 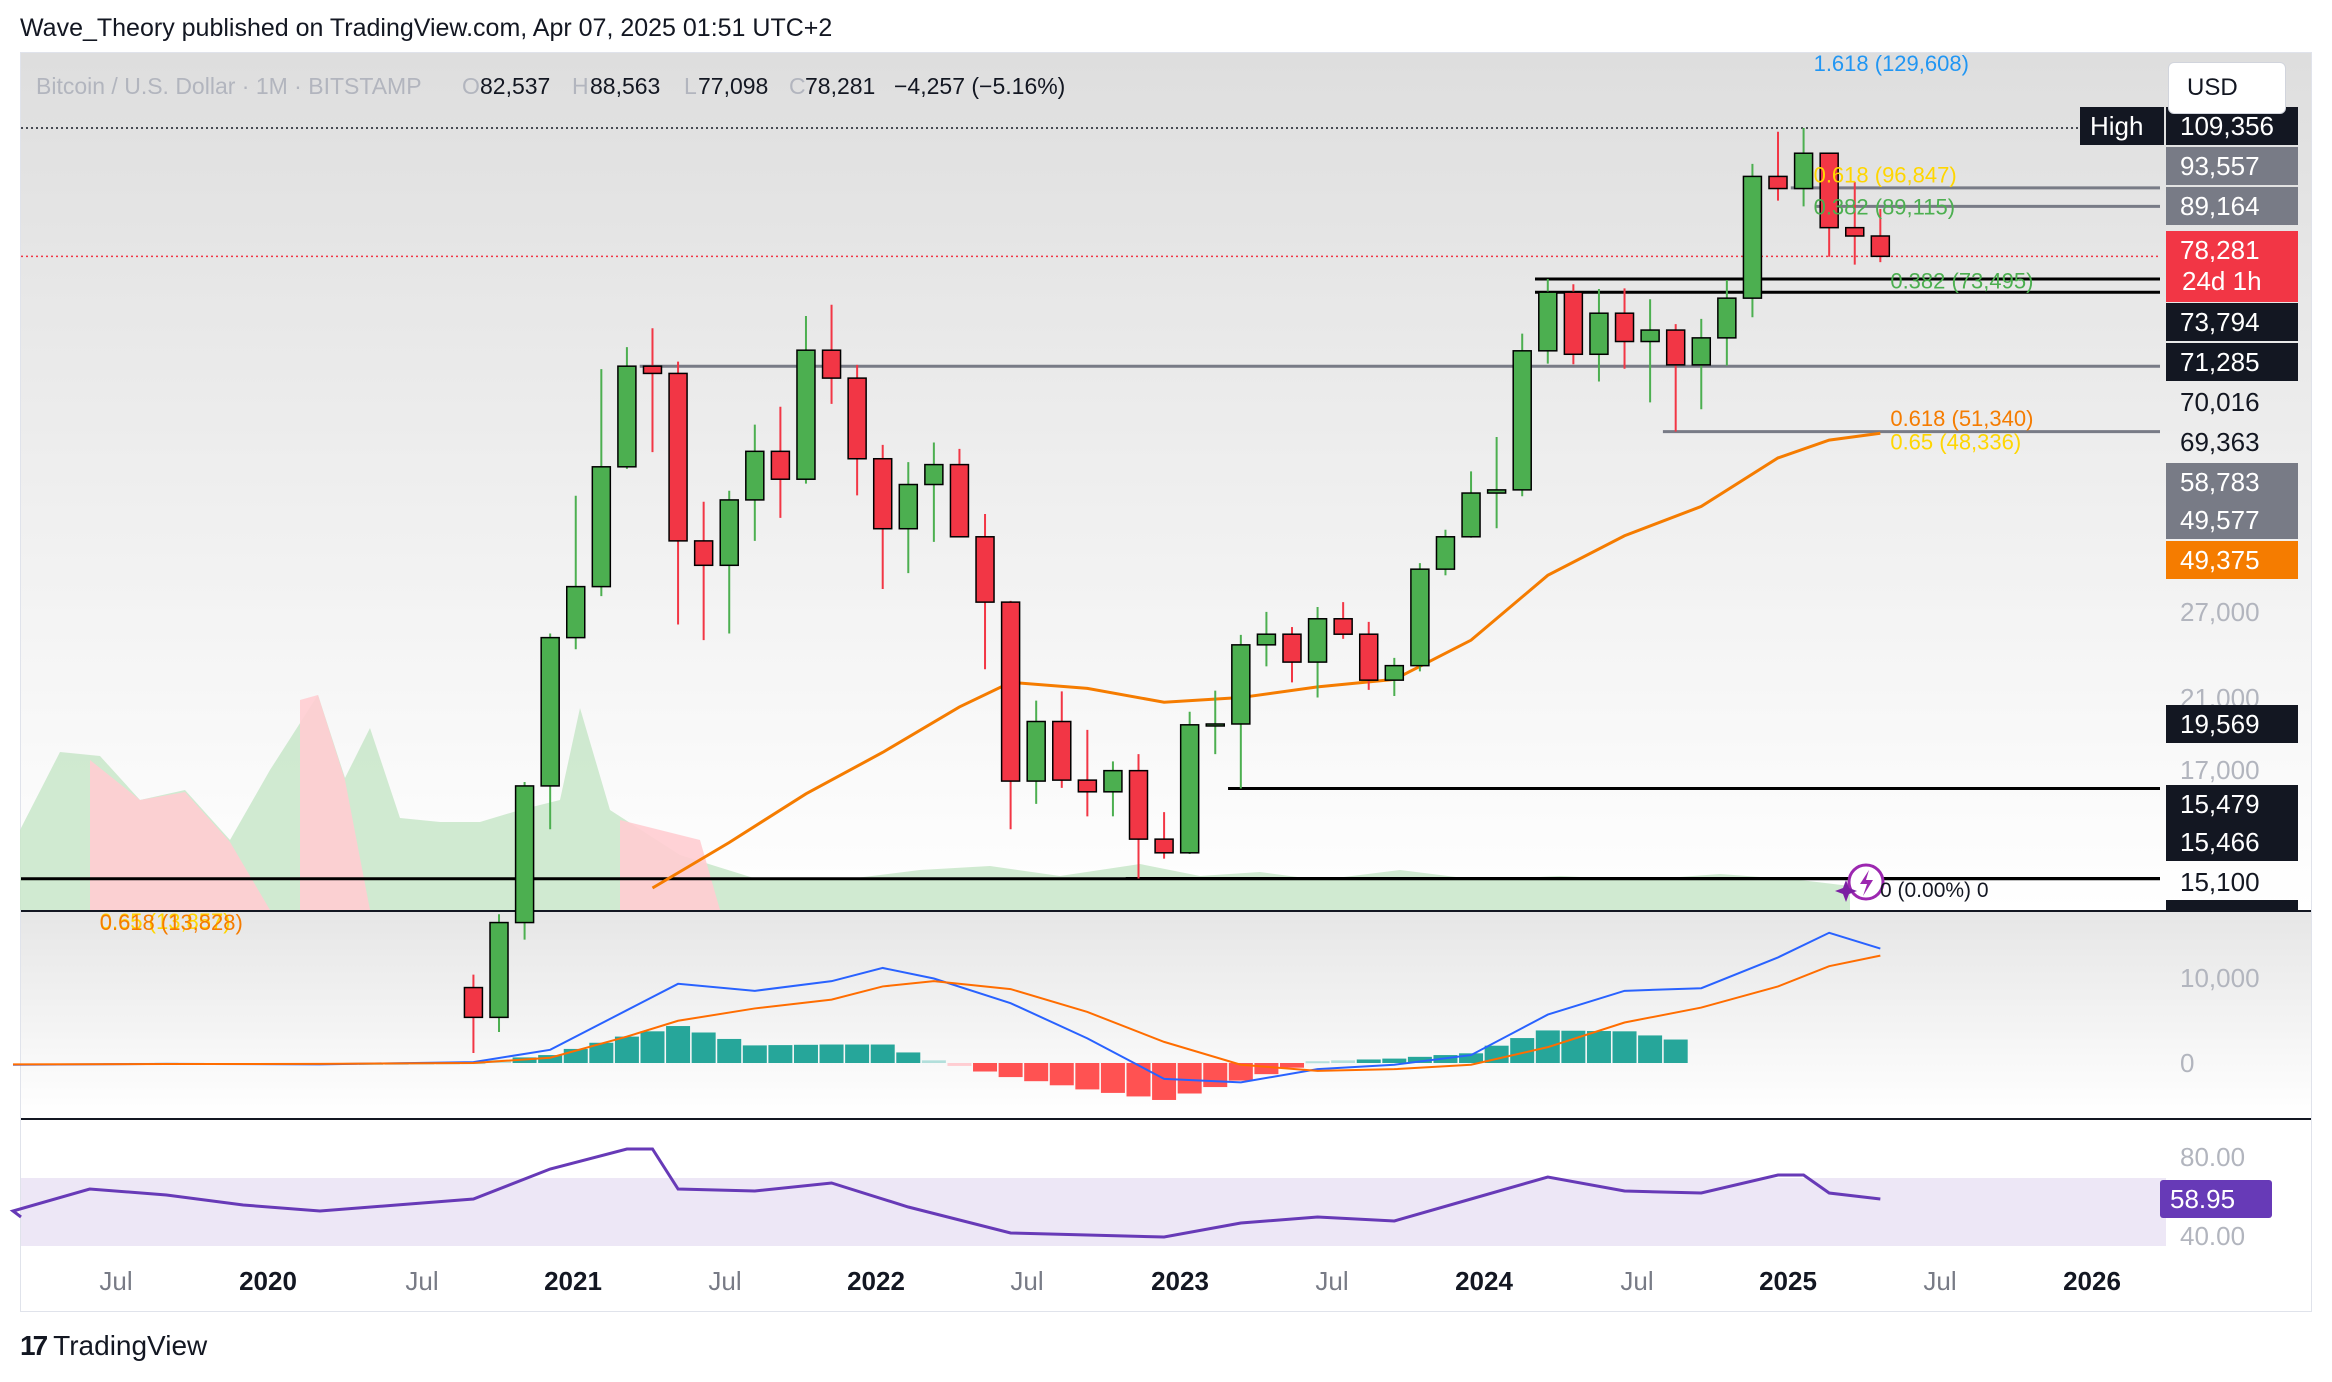 I want to click on price-tag-text: 70,016, so click(x=2220, y=402).